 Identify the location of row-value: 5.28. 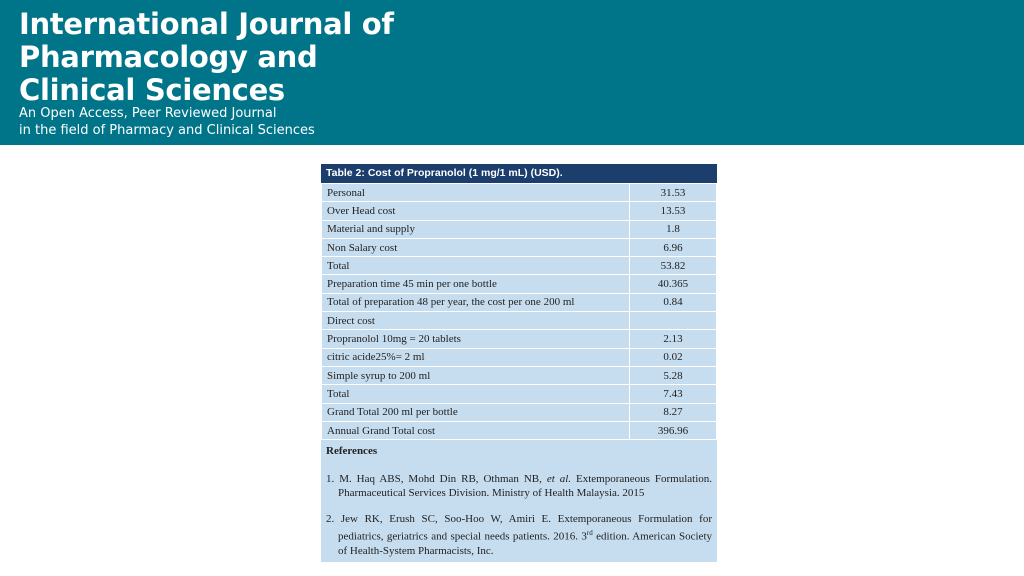
(673, 375).